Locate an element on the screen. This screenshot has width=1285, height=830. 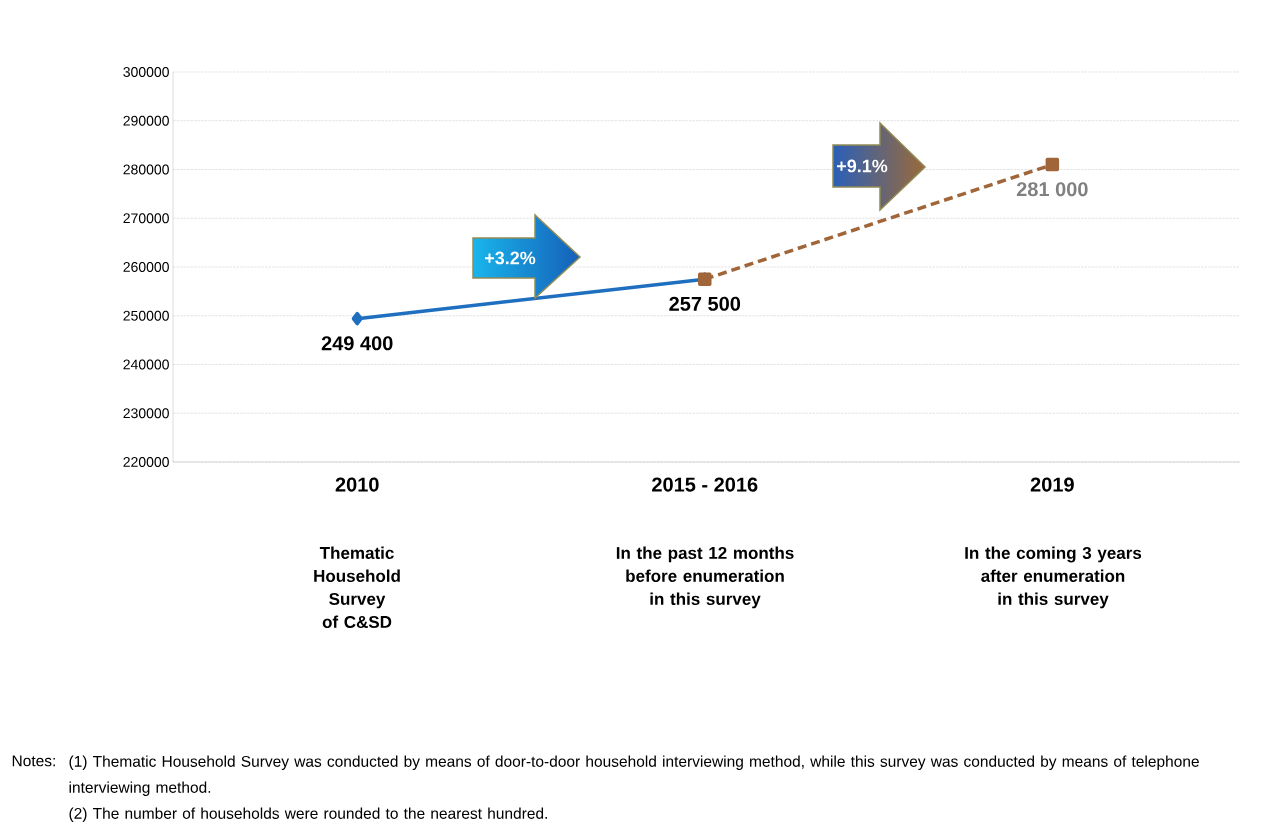
annotation: +3.2% is located at coordinates (510, 258).